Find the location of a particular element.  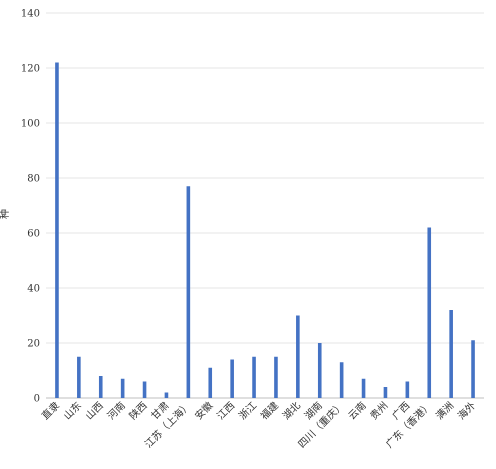

x-tick-label: 直隶 is located at coordinates (50, 410).